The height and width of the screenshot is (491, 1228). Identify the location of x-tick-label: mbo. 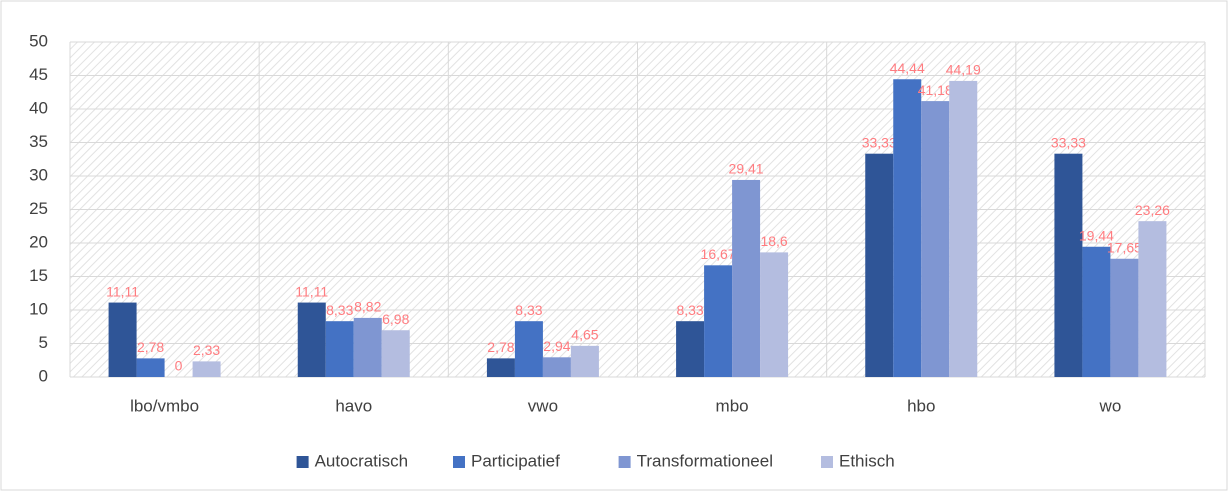
(732, 405).